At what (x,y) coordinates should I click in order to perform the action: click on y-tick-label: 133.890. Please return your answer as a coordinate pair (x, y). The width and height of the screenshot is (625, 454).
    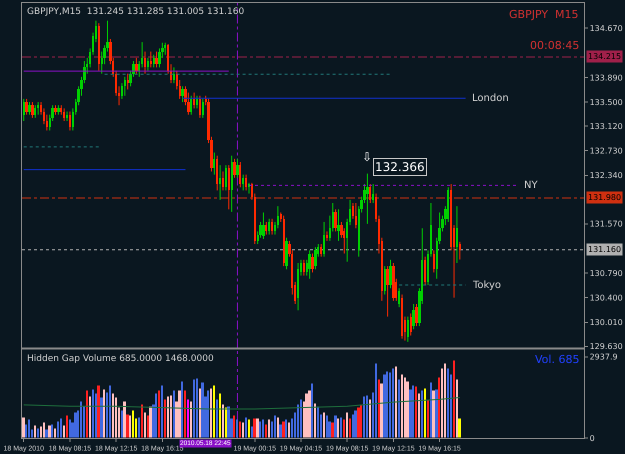
    Looking at the image, I should click on (606, 77).